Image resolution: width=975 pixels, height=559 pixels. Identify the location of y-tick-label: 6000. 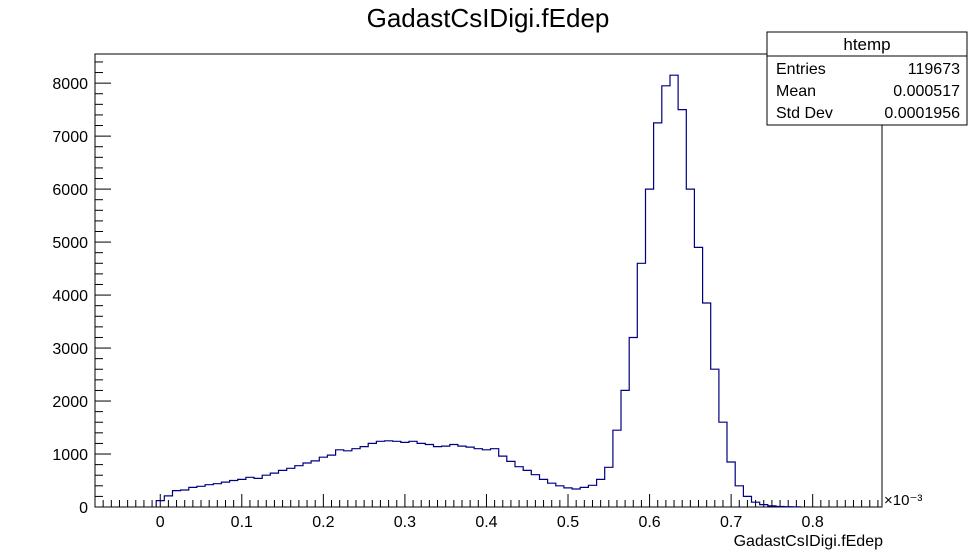
(70, 190).